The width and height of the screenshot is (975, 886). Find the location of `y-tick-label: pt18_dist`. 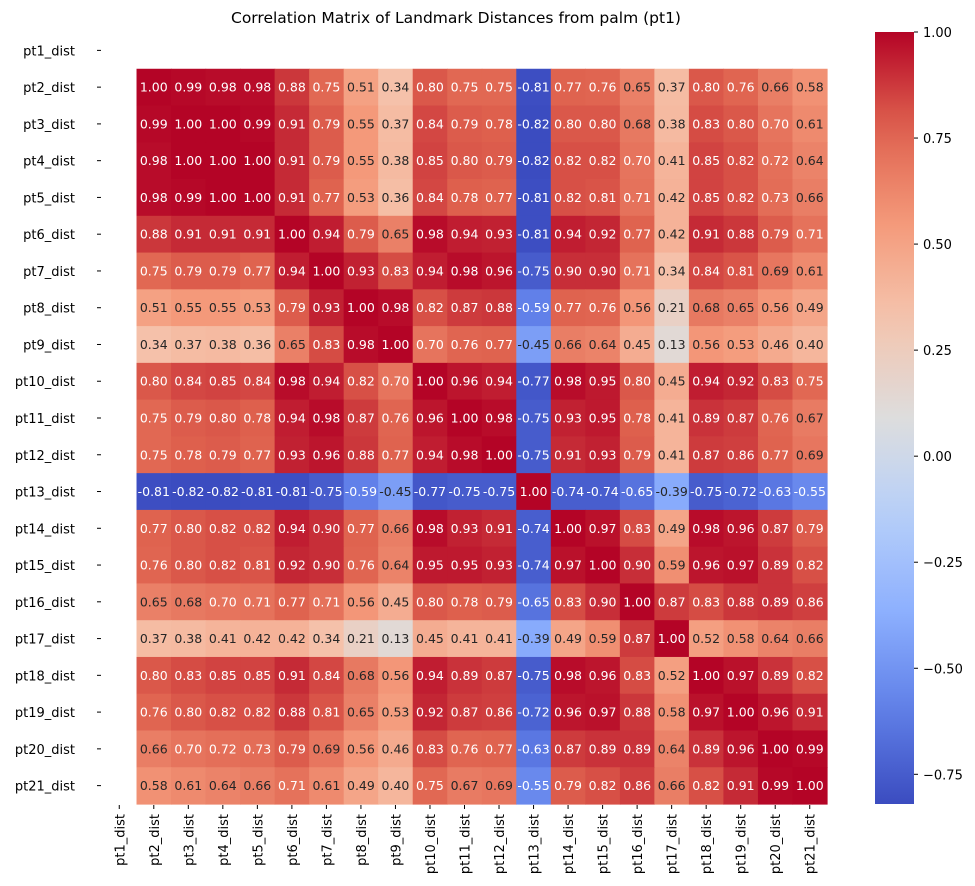

y-tick-label: pt18_dist is located at coordinates (45, 676).